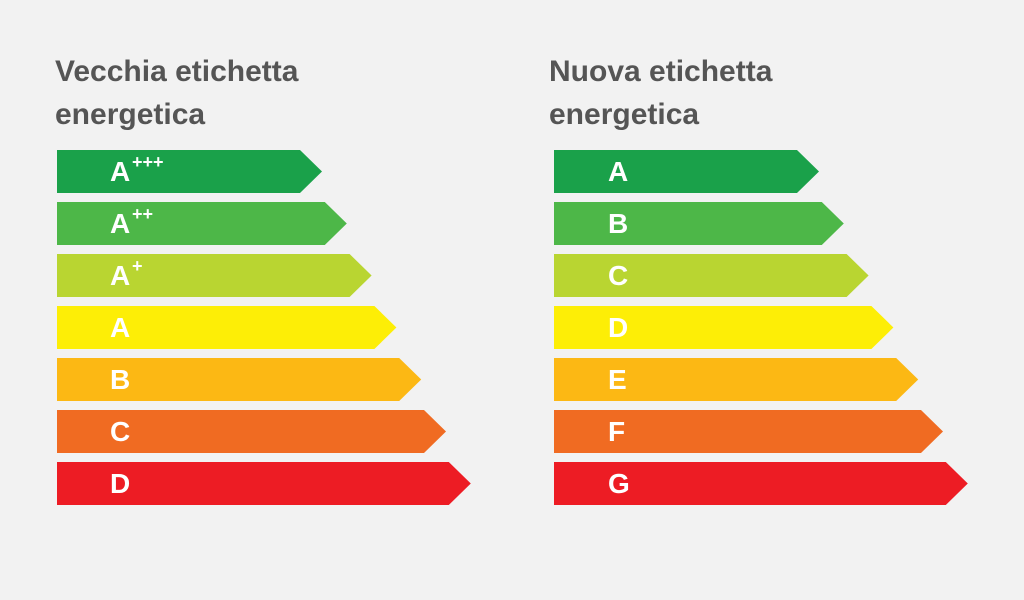 The image size is (1024, 600). What do you see at coordinates (616, 431) in the screenshot?
I see `class-letter: F` at bounding box center [616, 431].